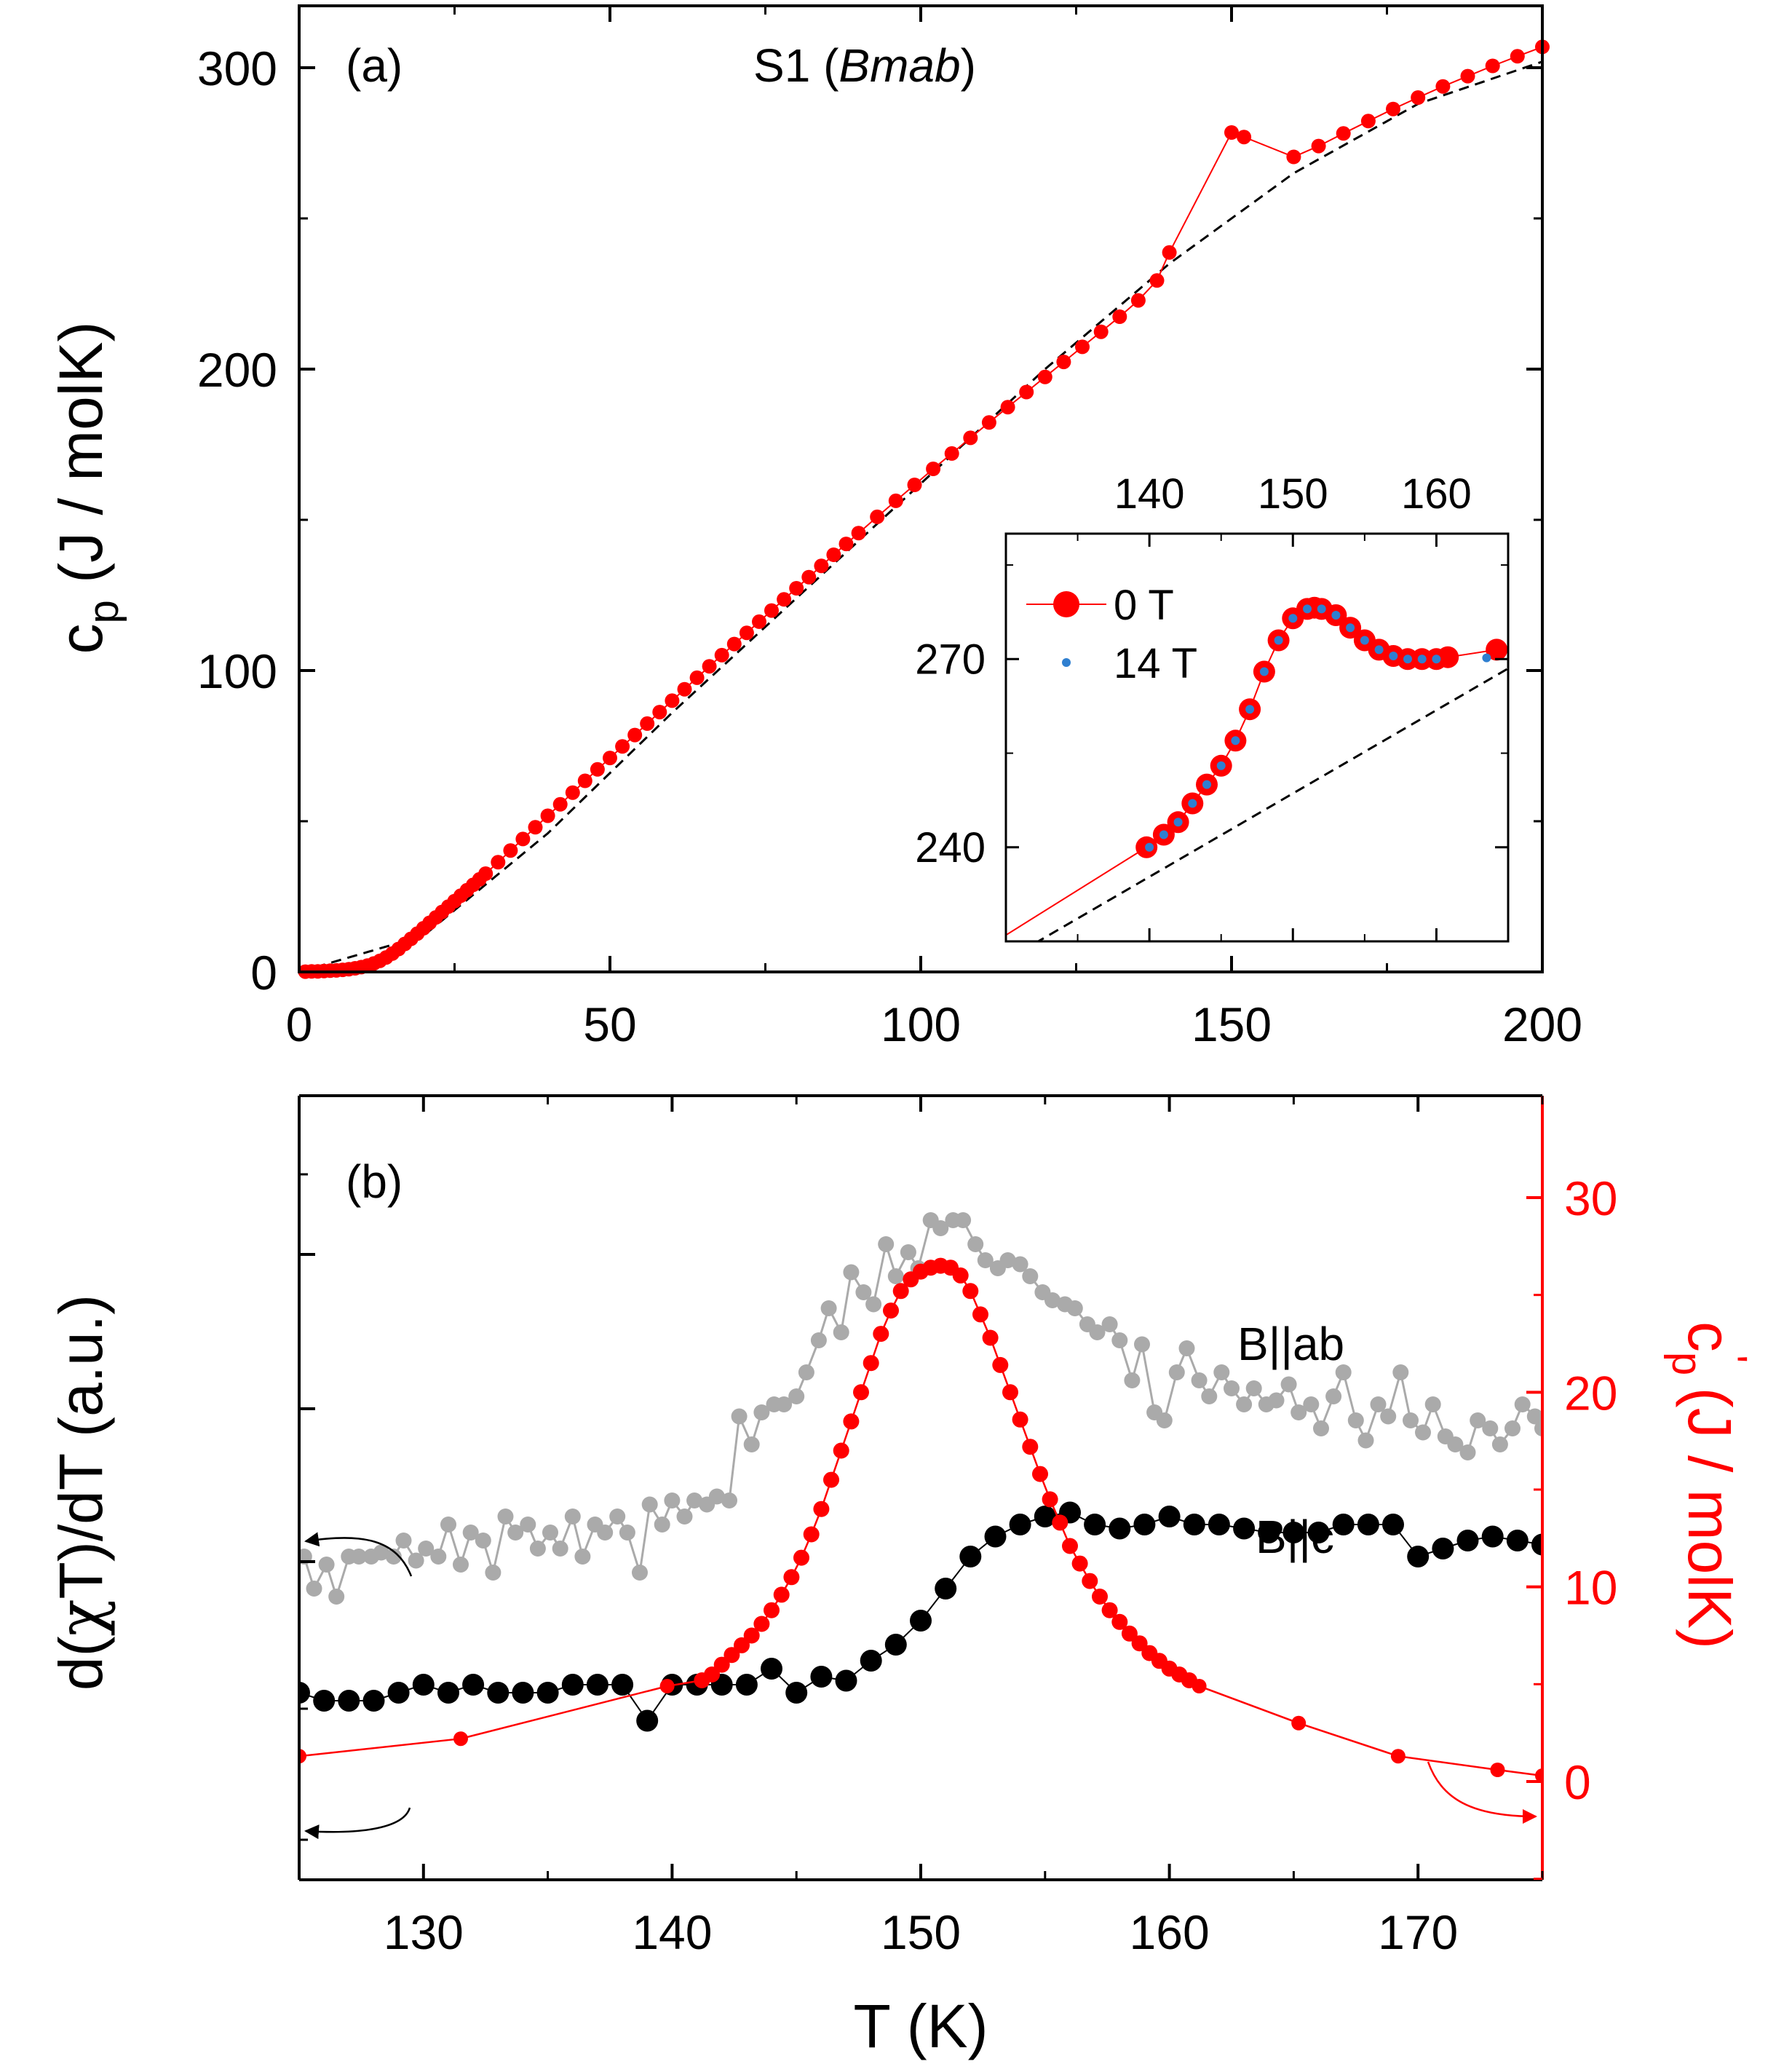 This screenshot has height=2072, width=1792. What do you see at coordinates (1066, 604) in the screenshot?
I see `legend-marker-0T` at bounding box center [1066, 604].